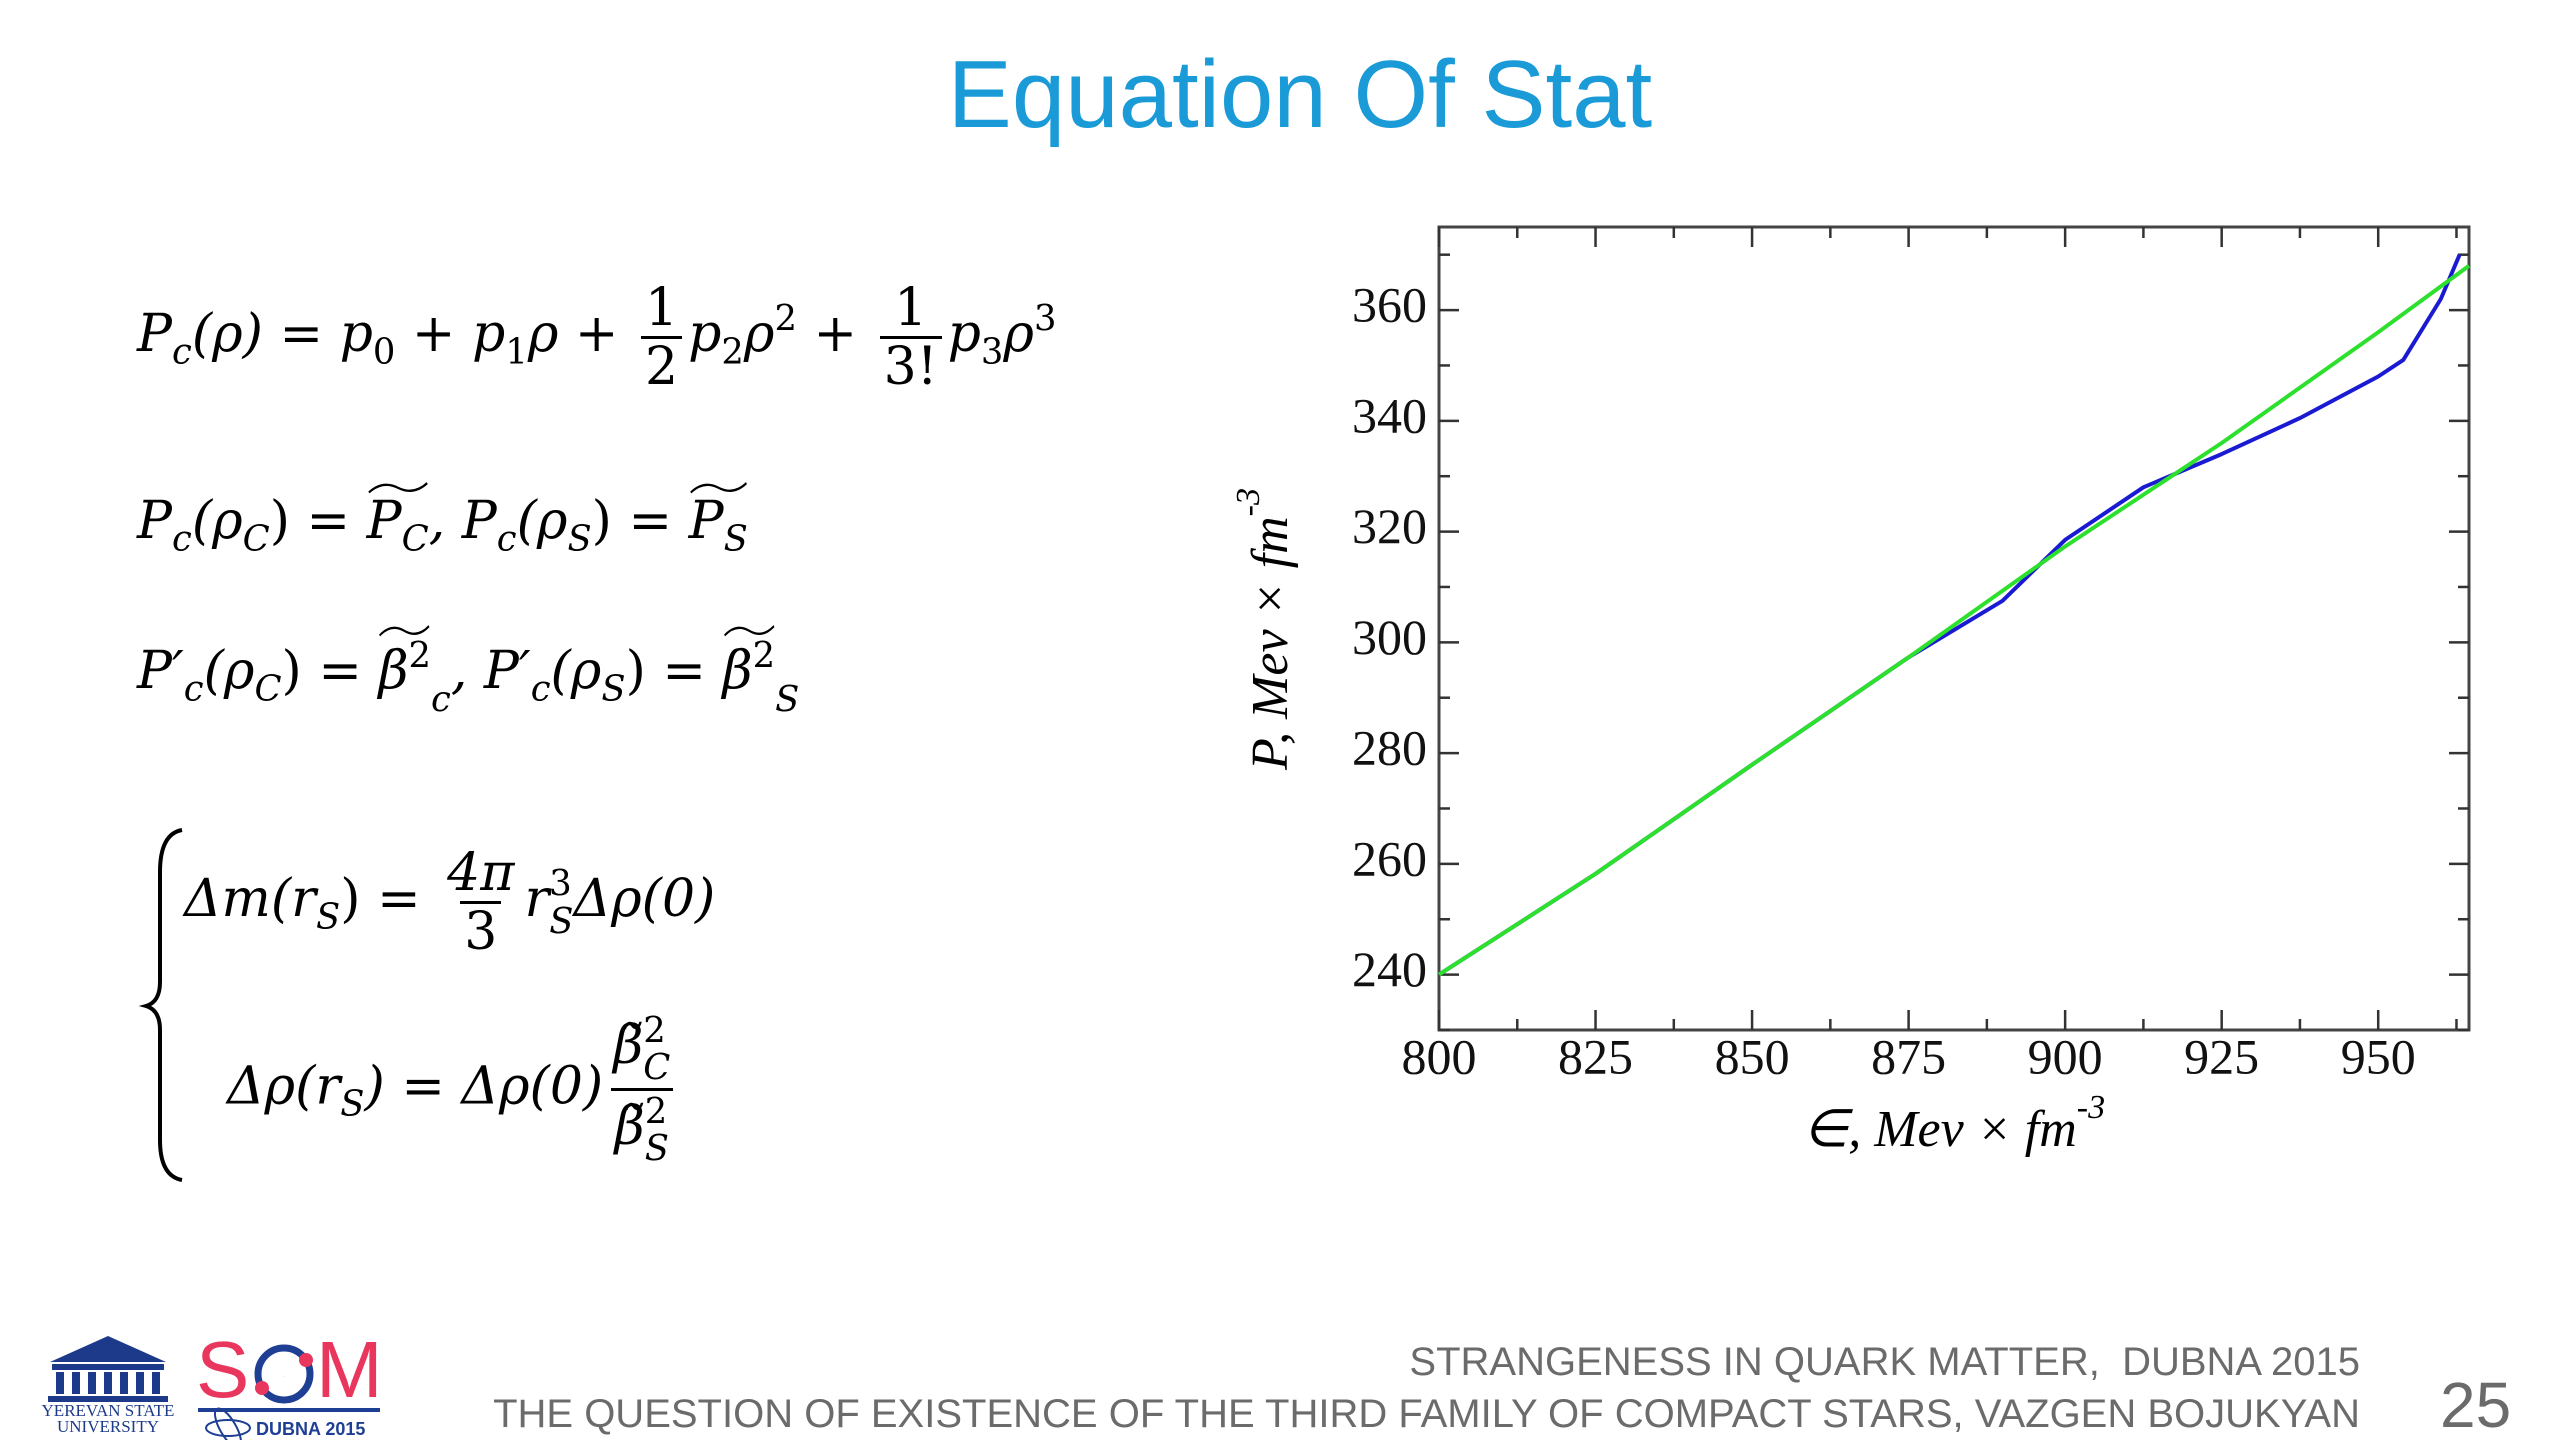 The image size is (2560, 1442). I want to click on wide-tilde-group: PS, so click(718, 521).